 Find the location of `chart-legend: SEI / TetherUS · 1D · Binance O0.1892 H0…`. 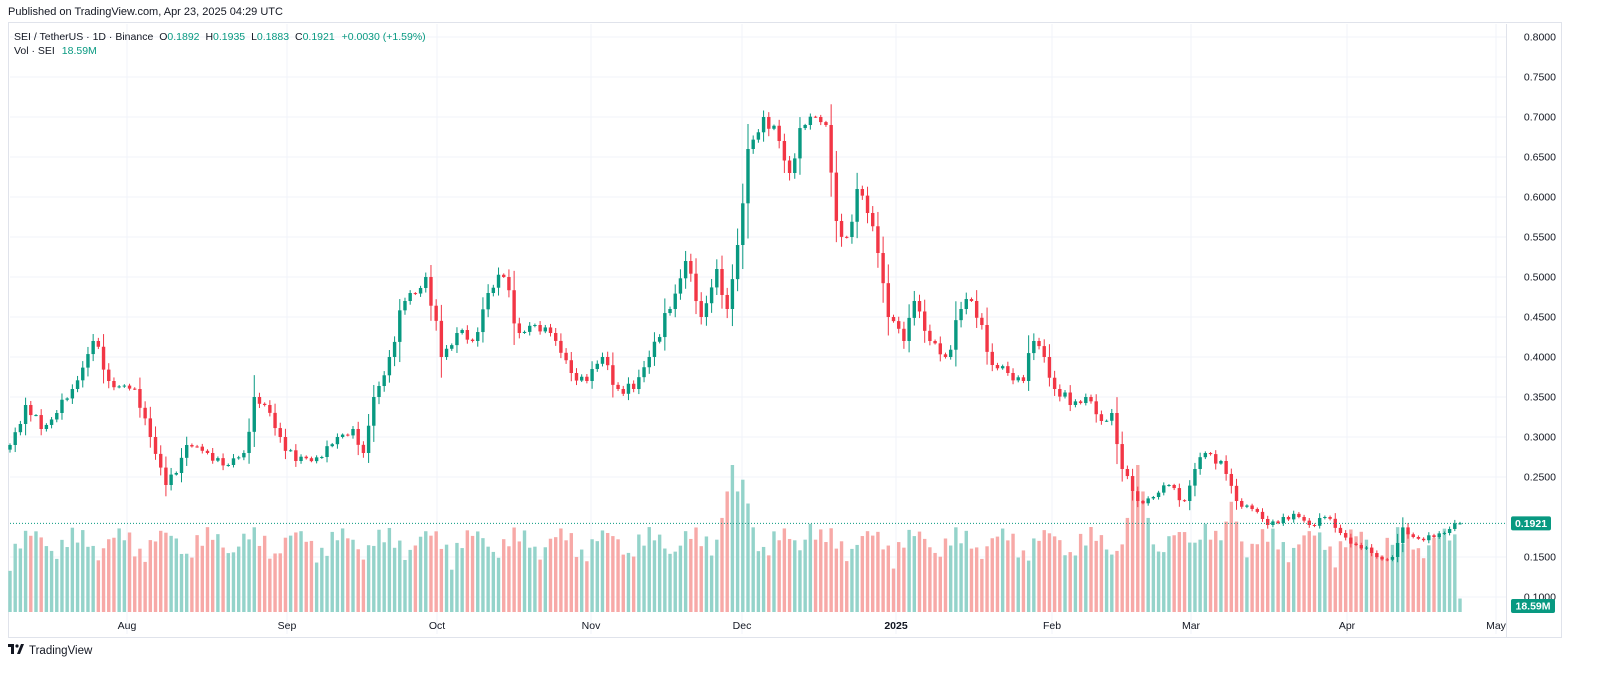

chart-legend: SEI / TetherUS · 1D · Binance O0.1892 H0… is located at coordinates (220, 44).